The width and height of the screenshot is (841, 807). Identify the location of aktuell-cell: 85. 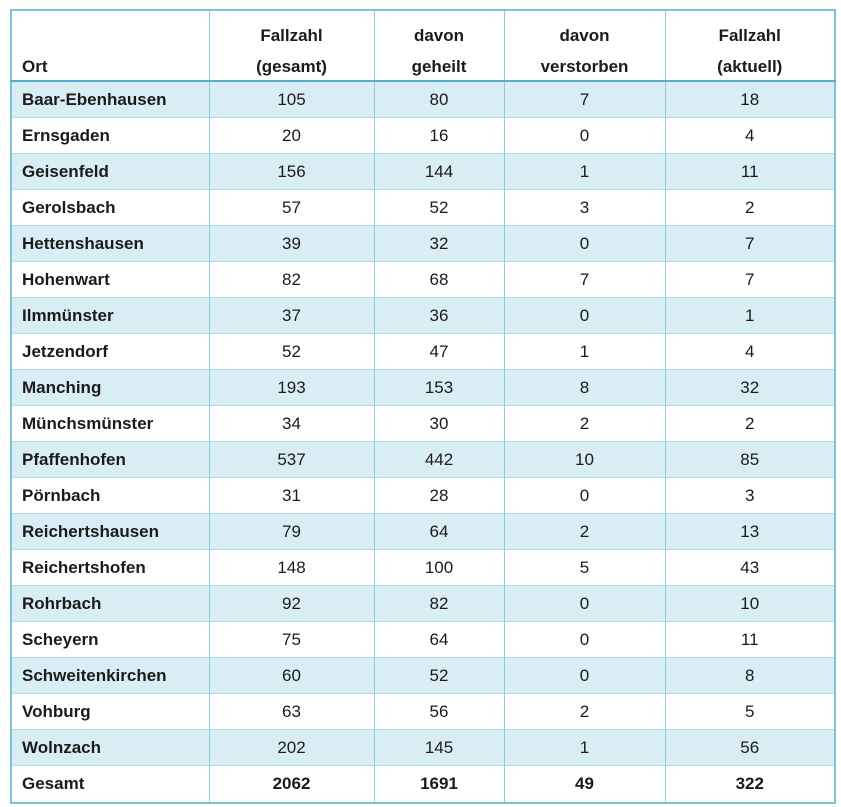
(749, 459).